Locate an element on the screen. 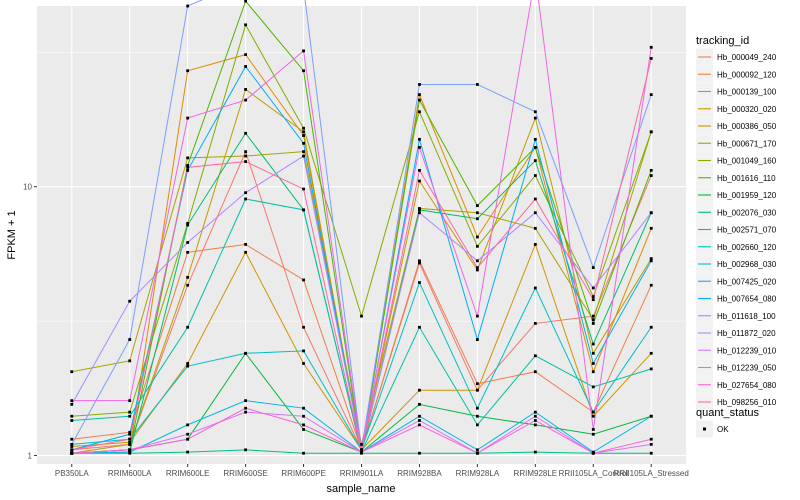 This screenshot has height=500, width=800. data-point-Hb_000671_170-RRIM600LE is located at coordinates (188, 158).